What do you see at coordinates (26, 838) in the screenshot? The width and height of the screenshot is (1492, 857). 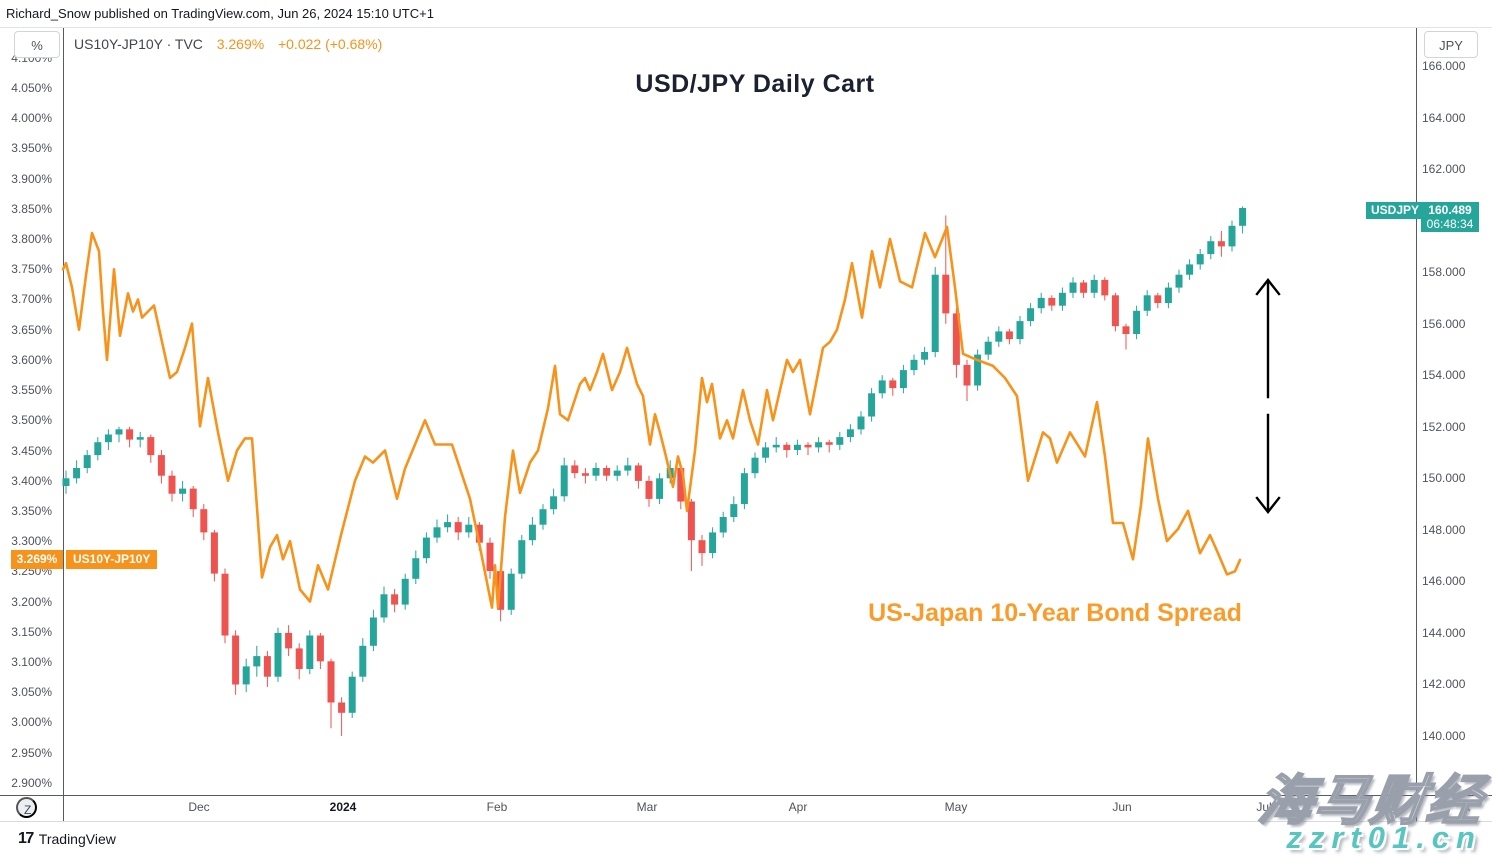 I see `tradingview-logo-icon: 17` at bounding box center [26, 838].